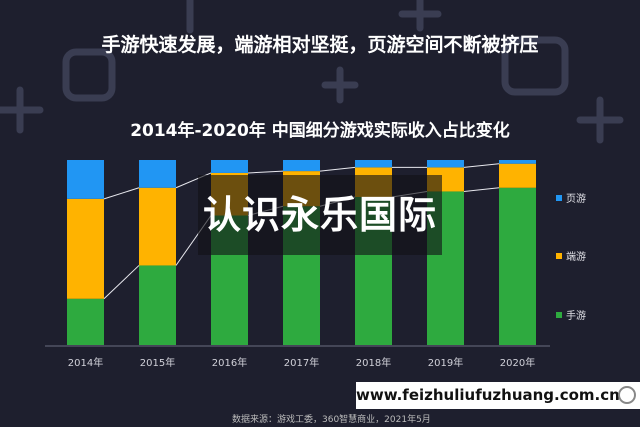  Describe the element at coordinates (85, 321) in the screenshot. I see `bar-手游-2014年` at that location.